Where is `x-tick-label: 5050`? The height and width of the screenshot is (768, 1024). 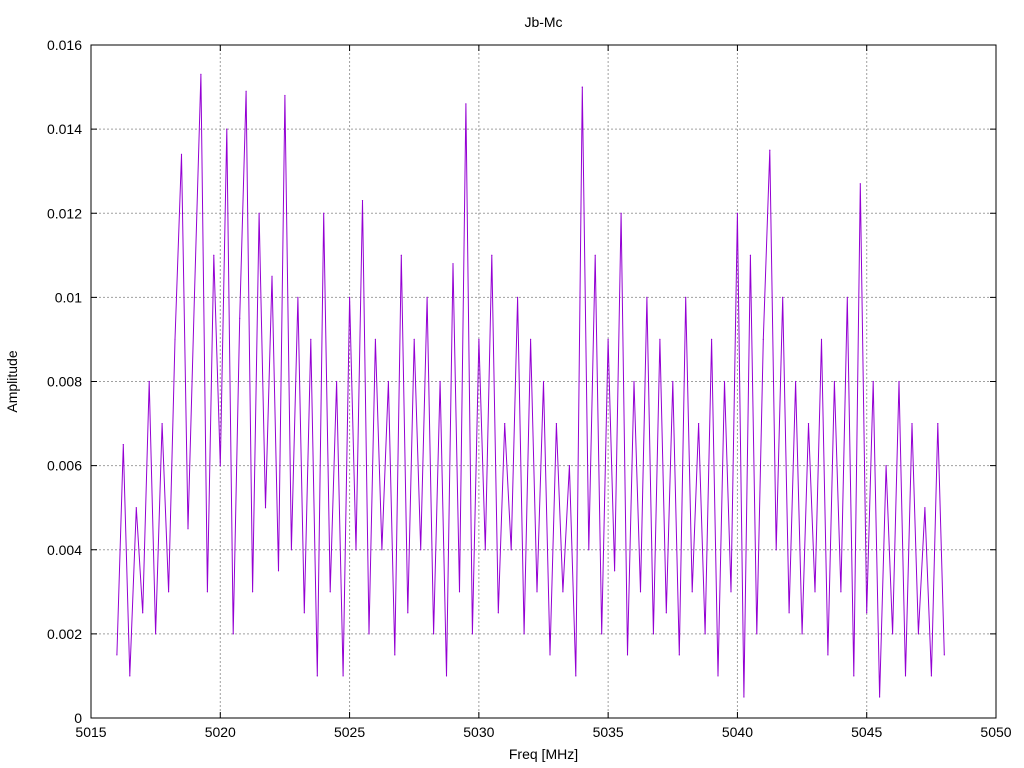 x-tick-label: 5050 is located at coordinates (995, 732).